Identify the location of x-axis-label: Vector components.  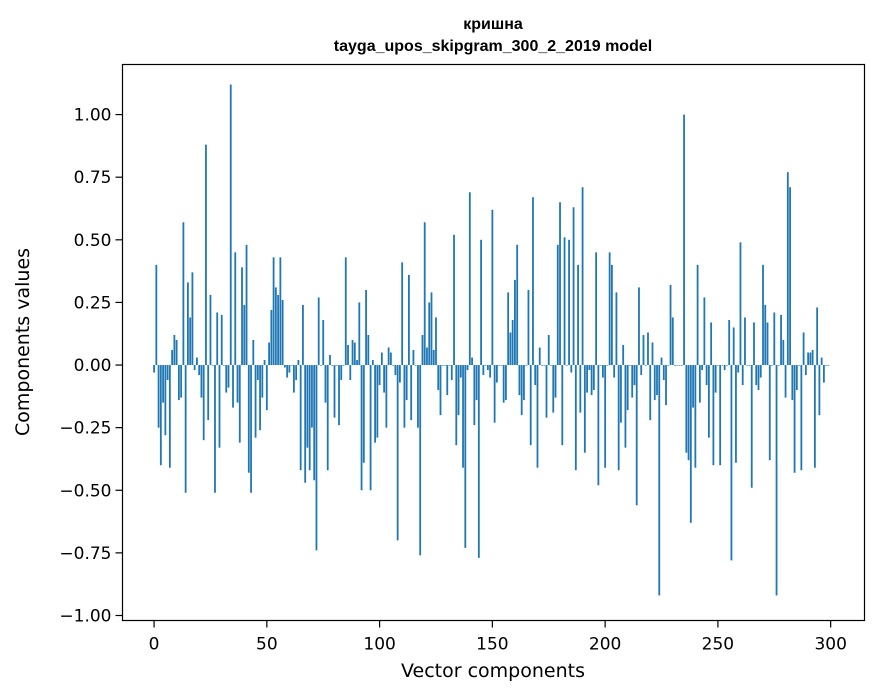
(493, 671).